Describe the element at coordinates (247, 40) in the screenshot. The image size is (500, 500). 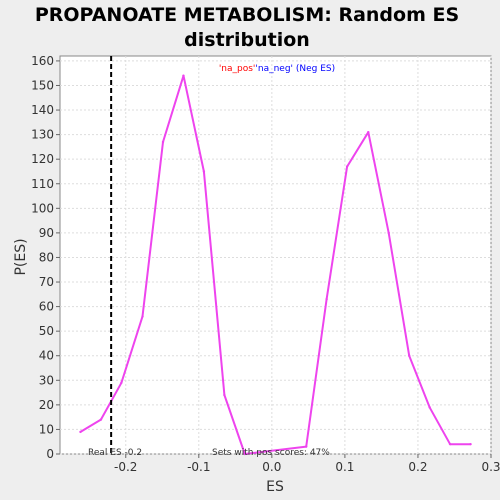
I see `chart-title-line-2: distribution` at that location.